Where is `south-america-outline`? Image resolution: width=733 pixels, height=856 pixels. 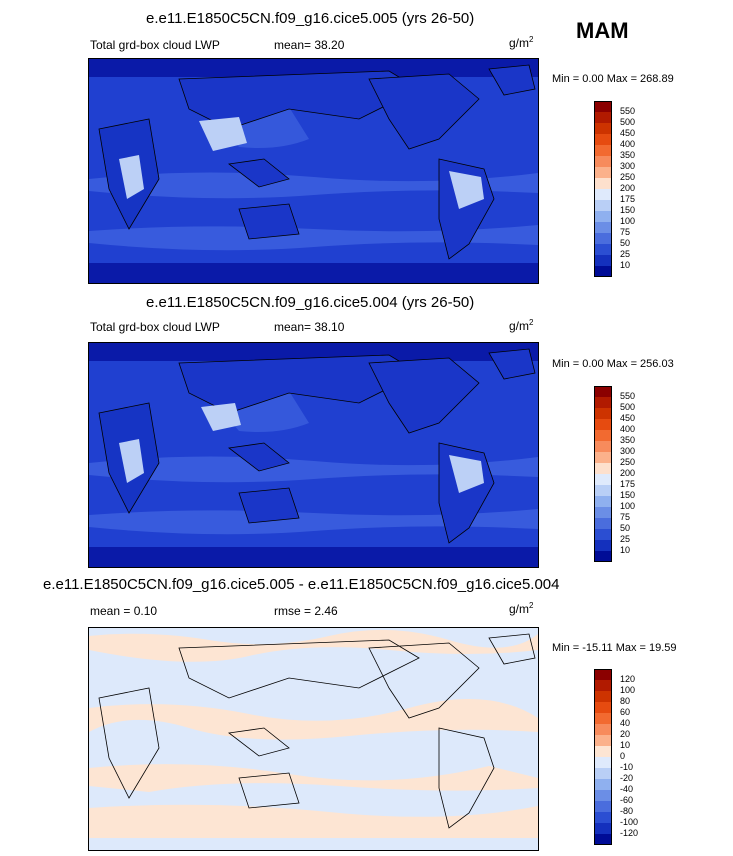 south-america-outline is located at coordinates (466, 778).